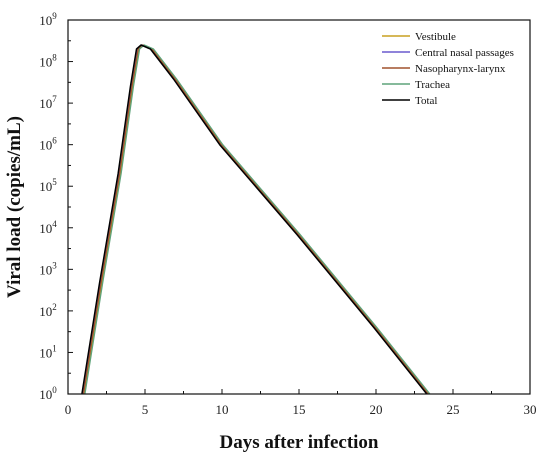  What do you see at coordinates (48, 227) in the screenshot?
I see `y-tick-label: 10⁴` at bounding box center [48, 227].